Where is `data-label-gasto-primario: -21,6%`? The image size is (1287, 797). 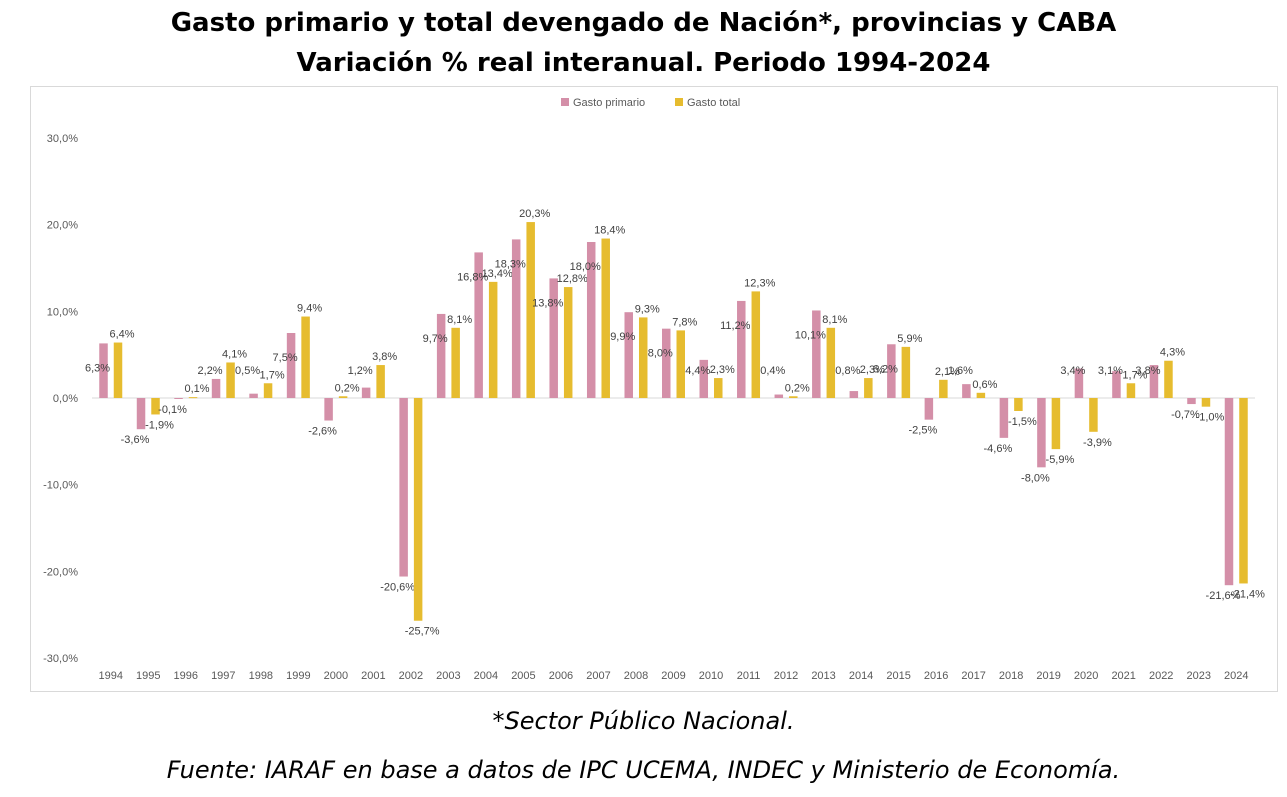
data-label-gasto-primario: -21,6% is located at coordinates (1223, 596).